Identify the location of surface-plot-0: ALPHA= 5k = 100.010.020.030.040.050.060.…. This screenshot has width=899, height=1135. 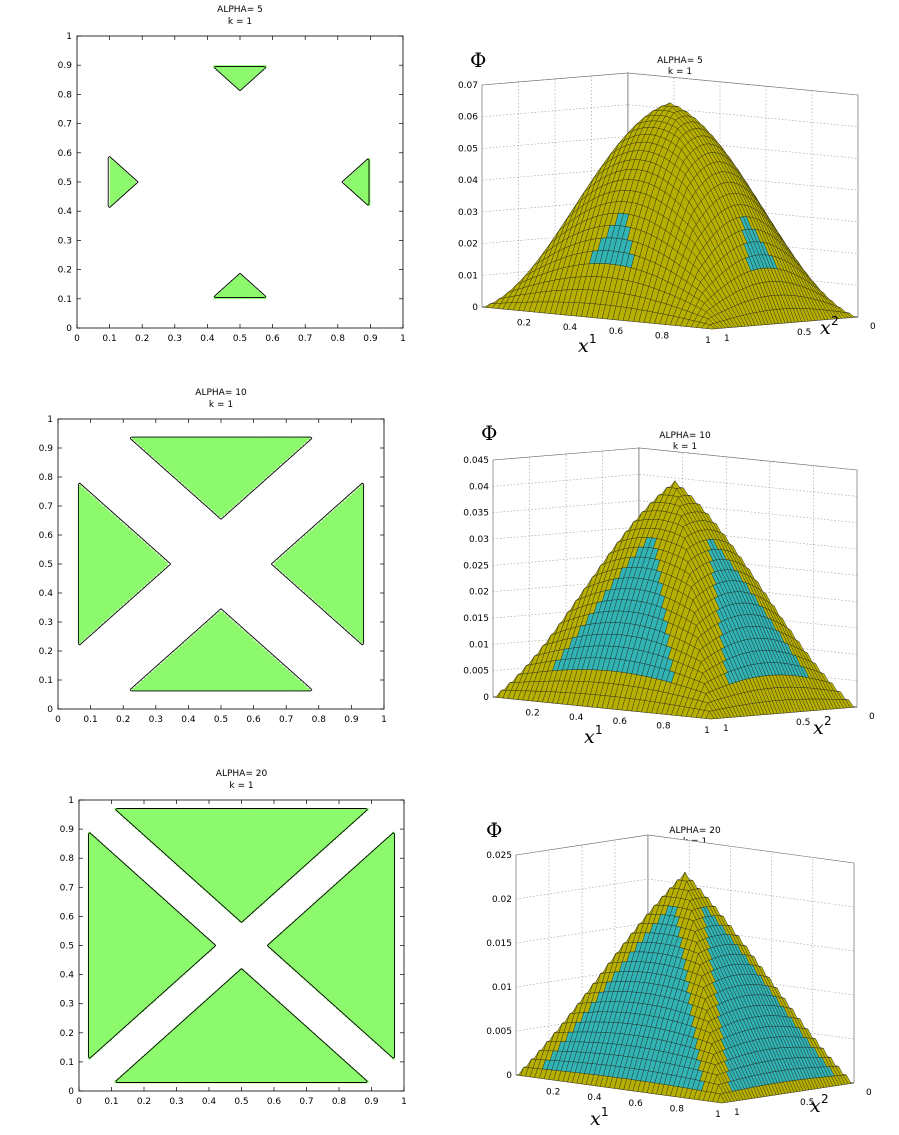
(667, 202).